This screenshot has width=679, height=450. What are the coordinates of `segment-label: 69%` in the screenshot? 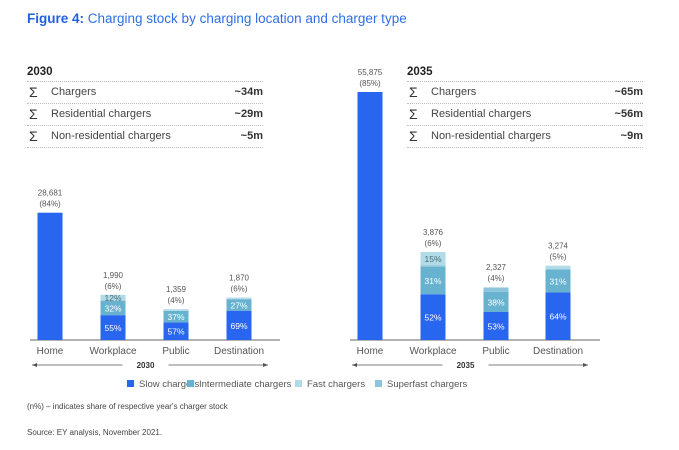 It's located at (238, 326).